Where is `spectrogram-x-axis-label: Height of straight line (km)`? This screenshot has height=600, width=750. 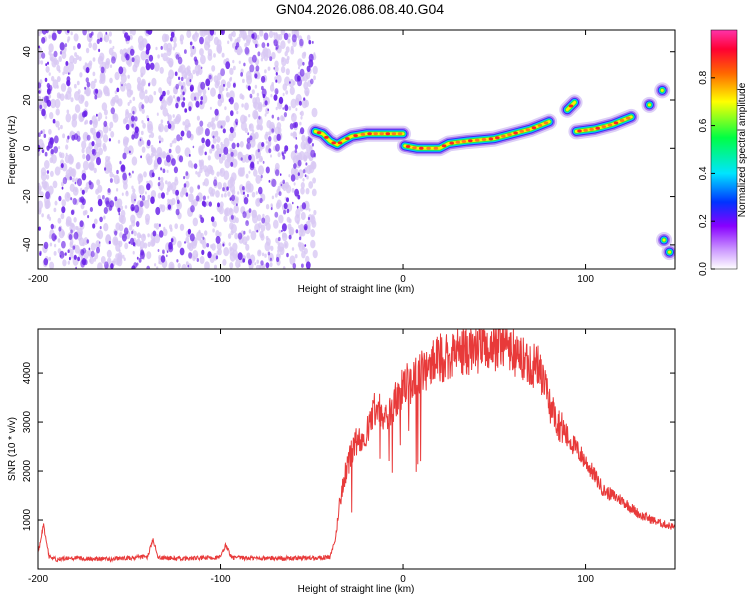
spectrogram-x-axis-label: Height of straight line (km) is located at coordinates (356, 289).